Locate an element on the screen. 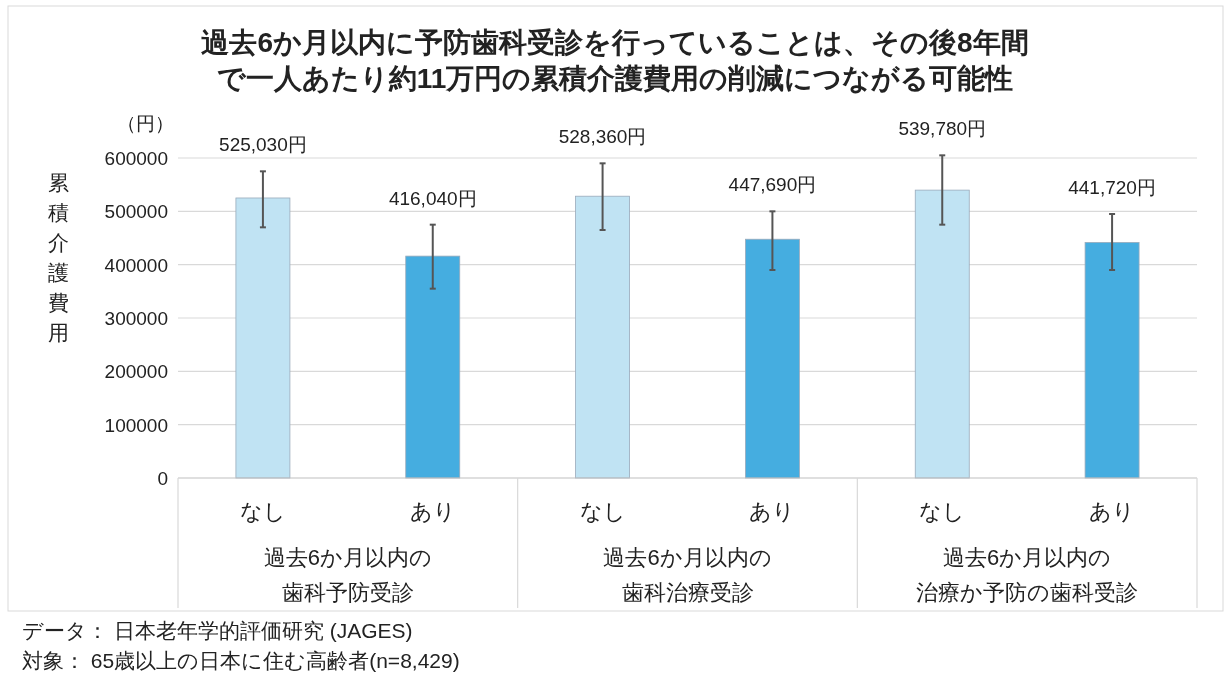  data-label: 447,690円 is located at coordinates (772, 185).